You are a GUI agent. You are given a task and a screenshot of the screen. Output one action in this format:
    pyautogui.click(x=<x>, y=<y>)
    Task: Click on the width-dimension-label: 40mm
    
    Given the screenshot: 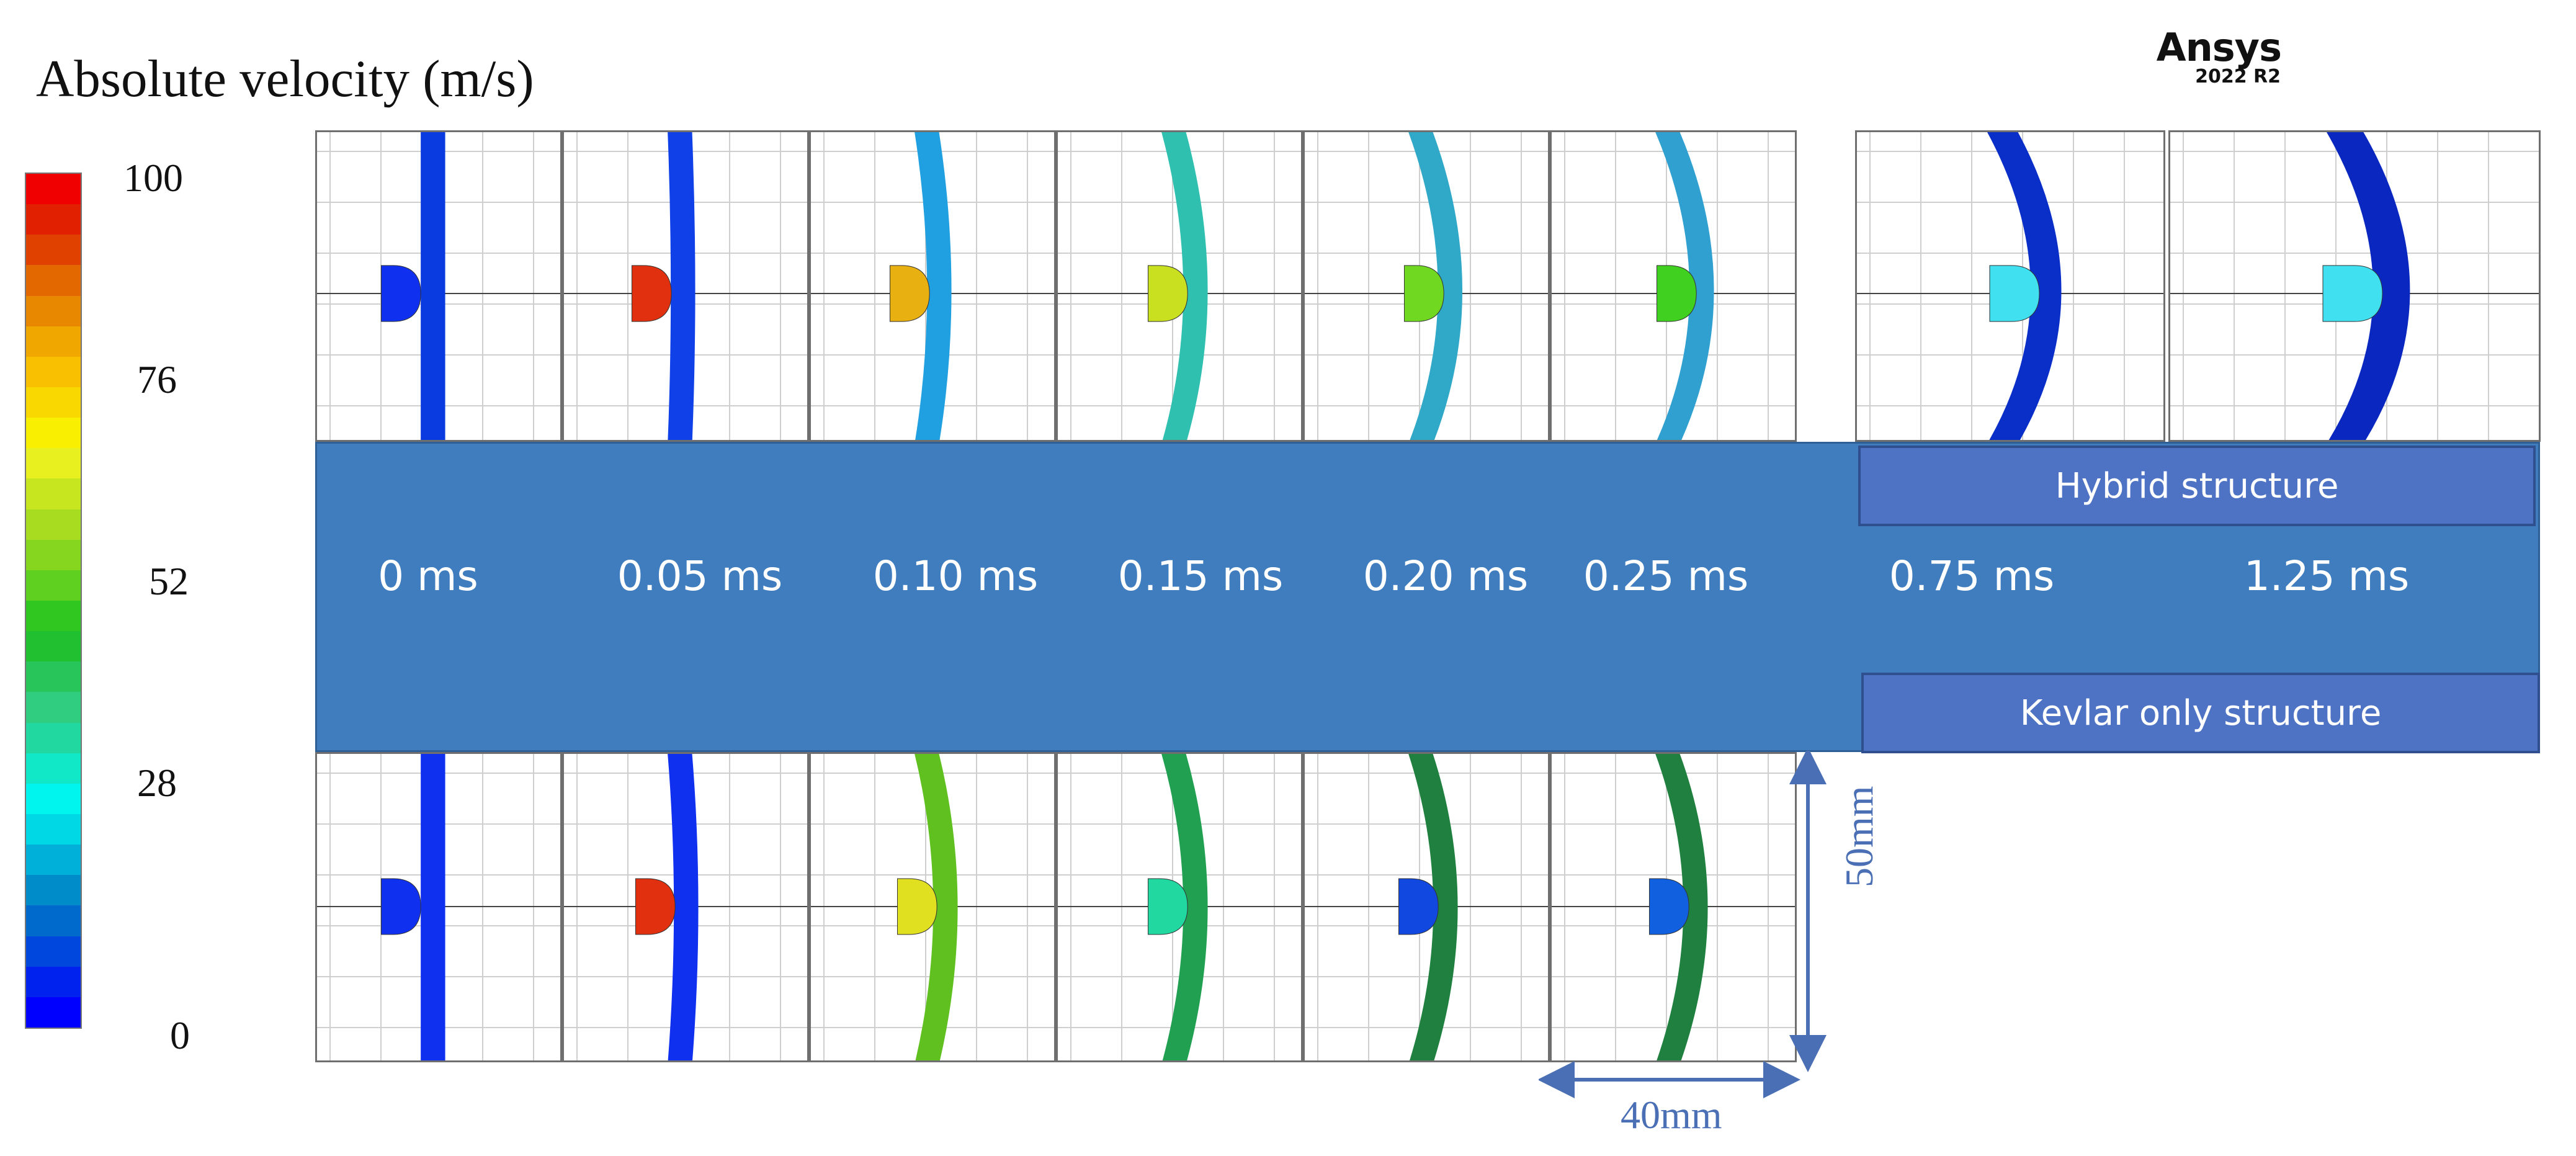 What is the action you would take?
    pyautogui.click(x=1671, y=1115)
    